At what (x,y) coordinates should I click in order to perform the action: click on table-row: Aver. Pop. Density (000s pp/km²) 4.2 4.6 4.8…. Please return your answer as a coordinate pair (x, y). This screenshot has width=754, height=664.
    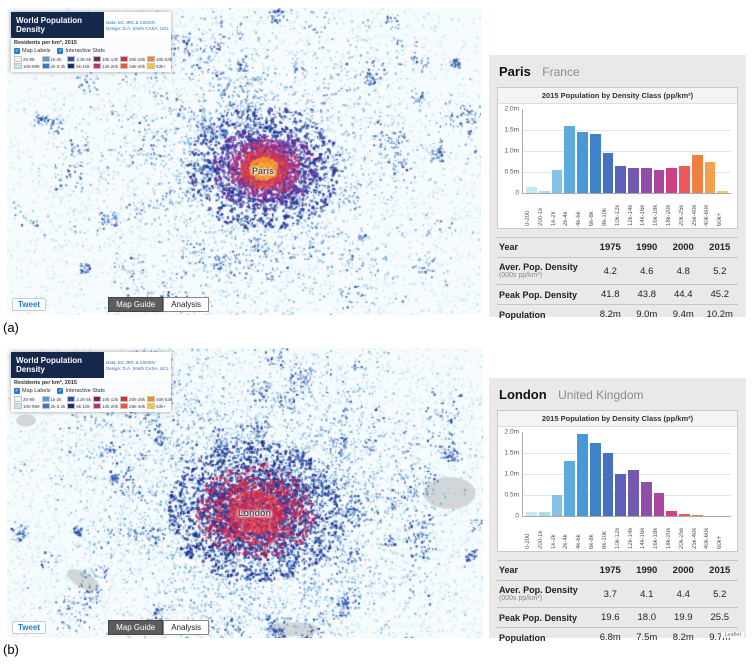
    Looking at the image, I should click on (617, 270).